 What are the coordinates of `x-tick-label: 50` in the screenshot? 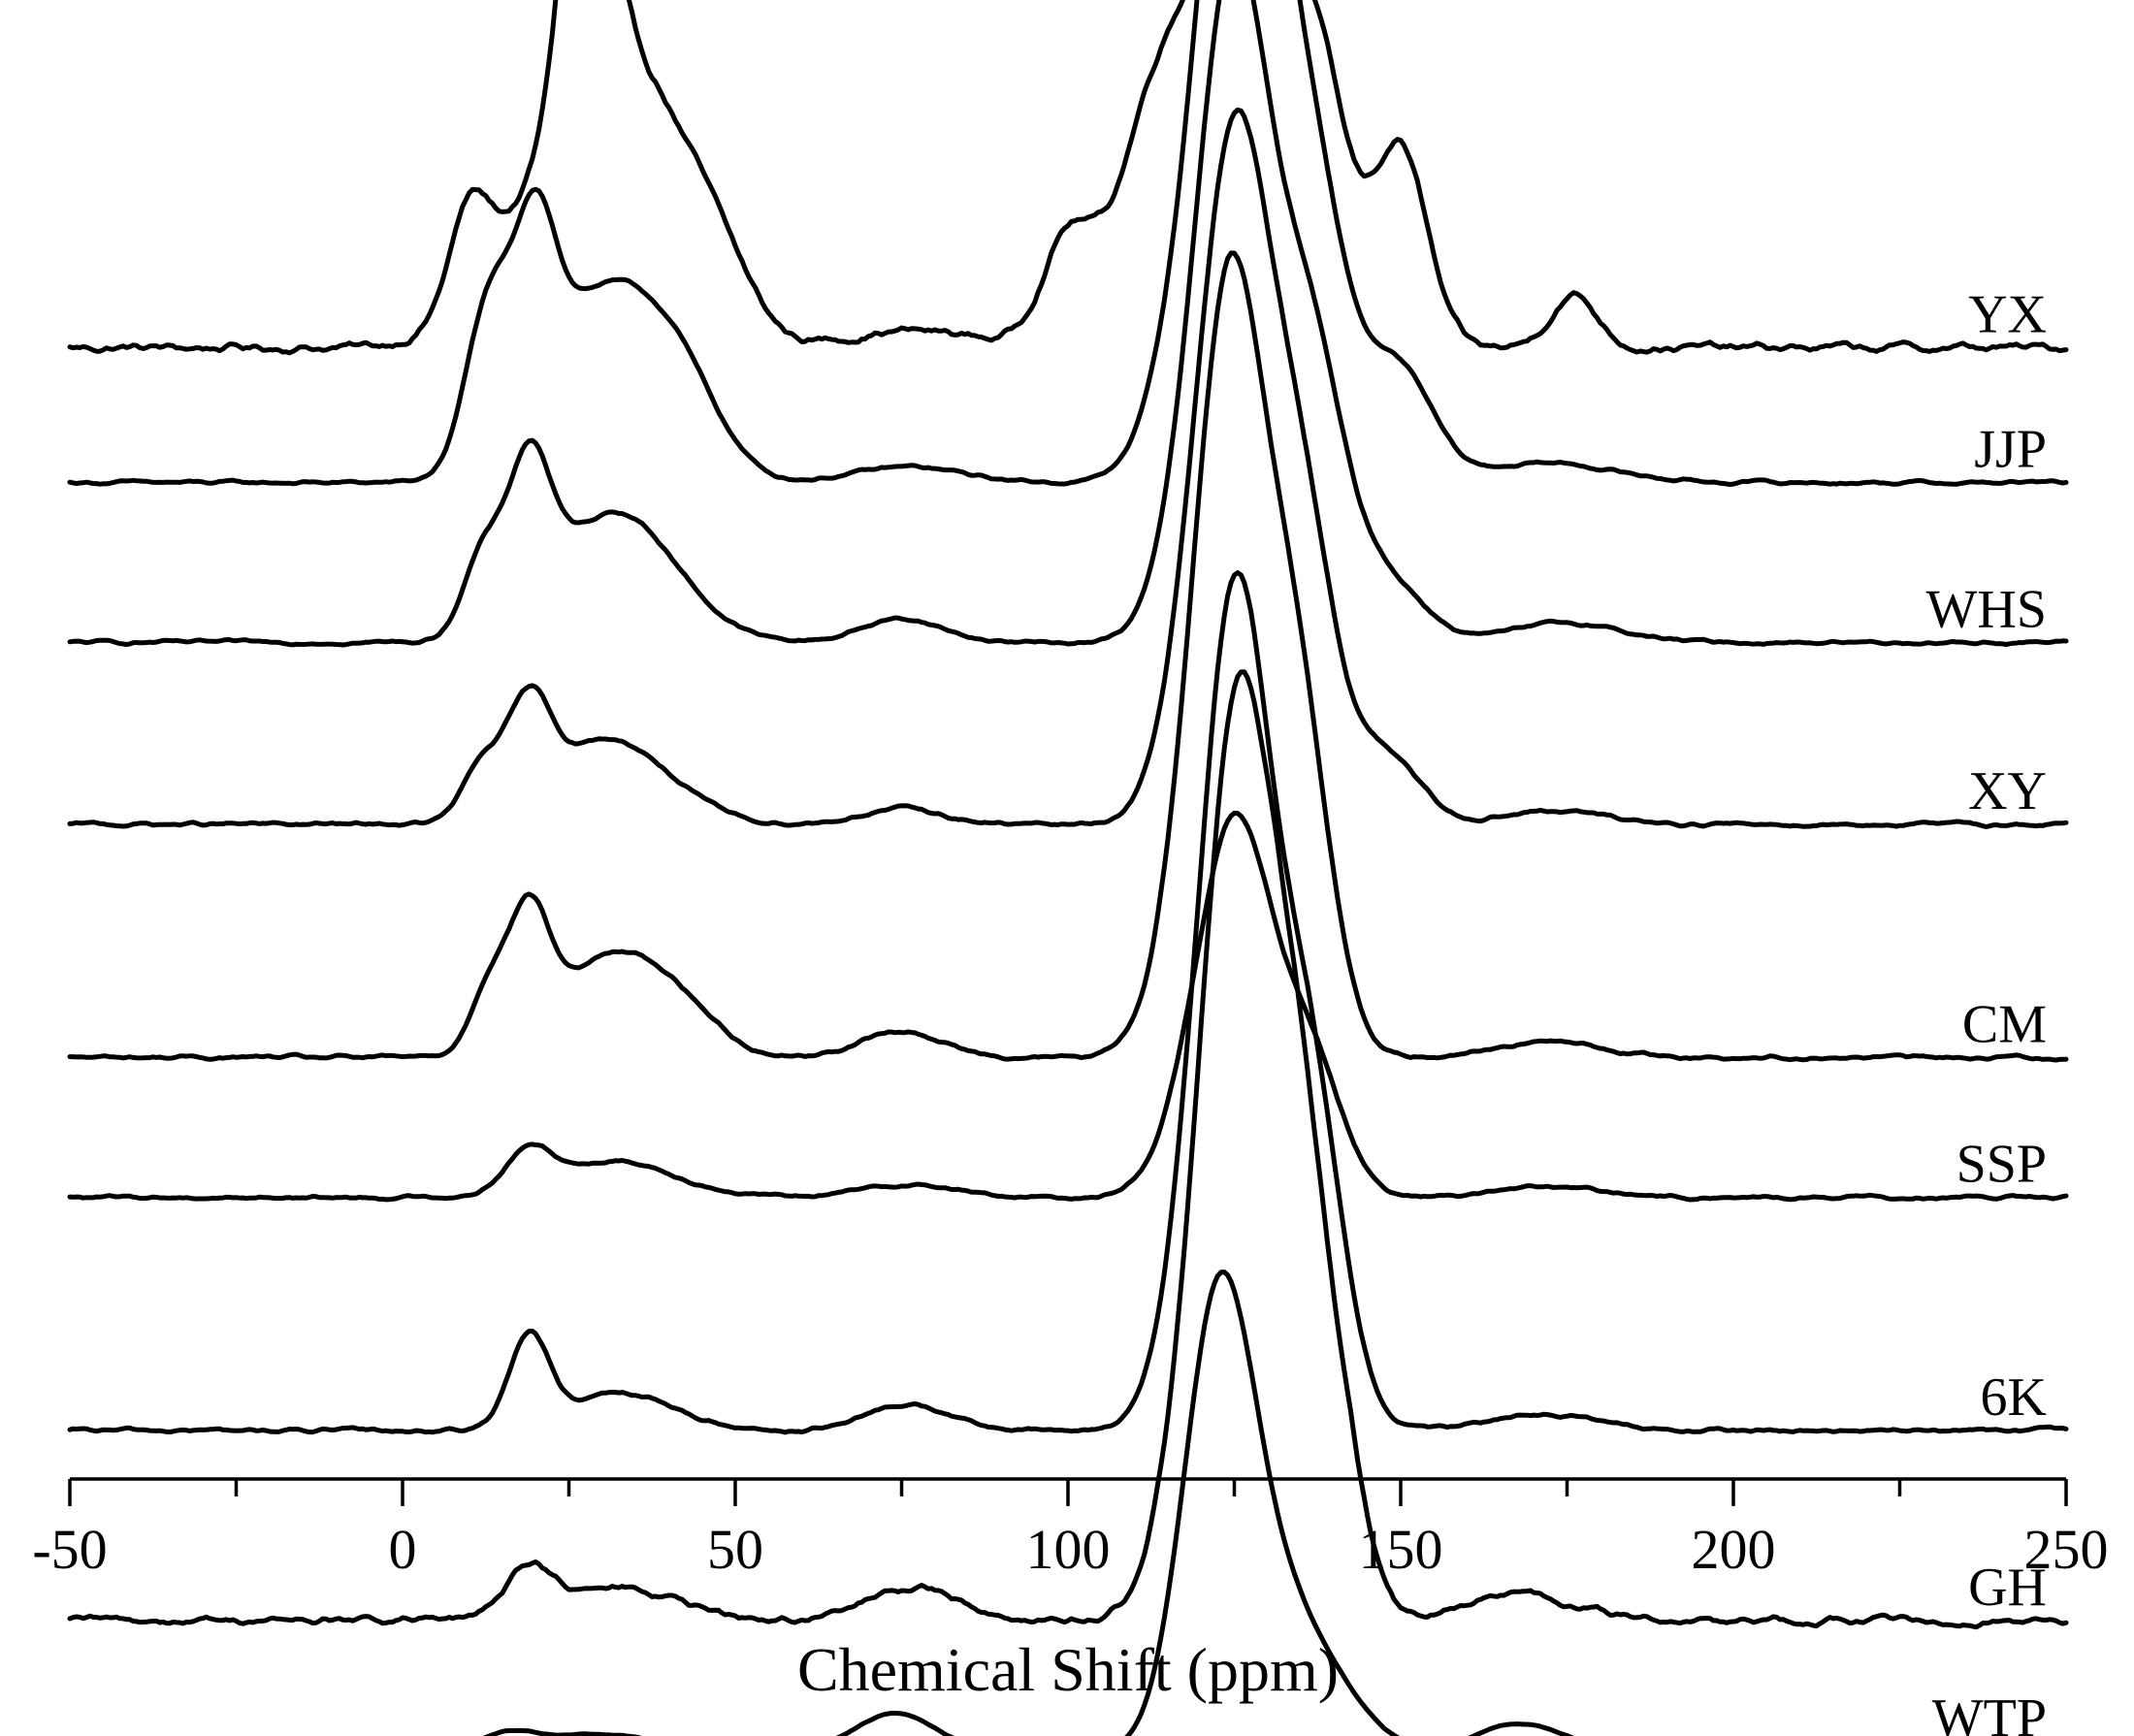 It's located at (735, 1549).